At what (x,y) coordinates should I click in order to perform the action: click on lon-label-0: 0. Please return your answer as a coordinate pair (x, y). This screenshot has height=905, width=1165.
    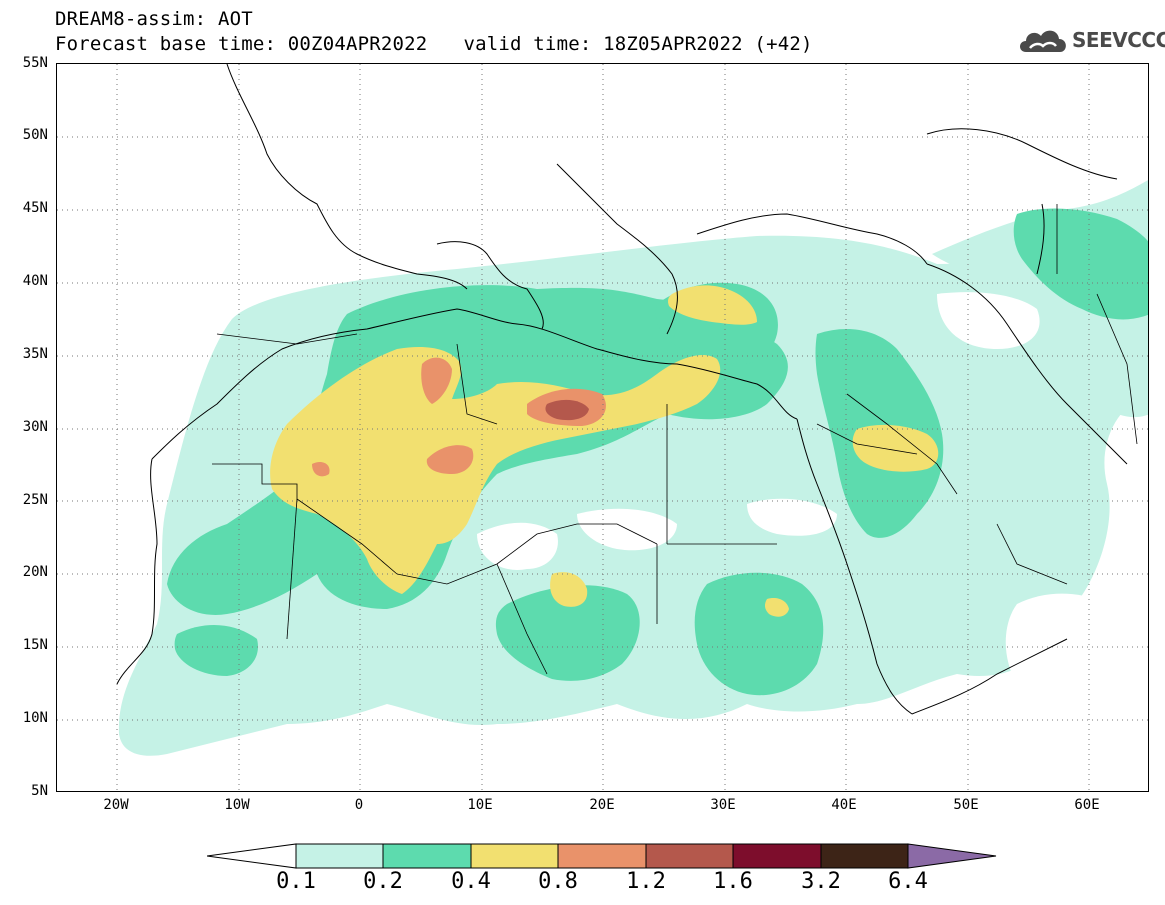
    Looking at the image, I should click on (359, 805).